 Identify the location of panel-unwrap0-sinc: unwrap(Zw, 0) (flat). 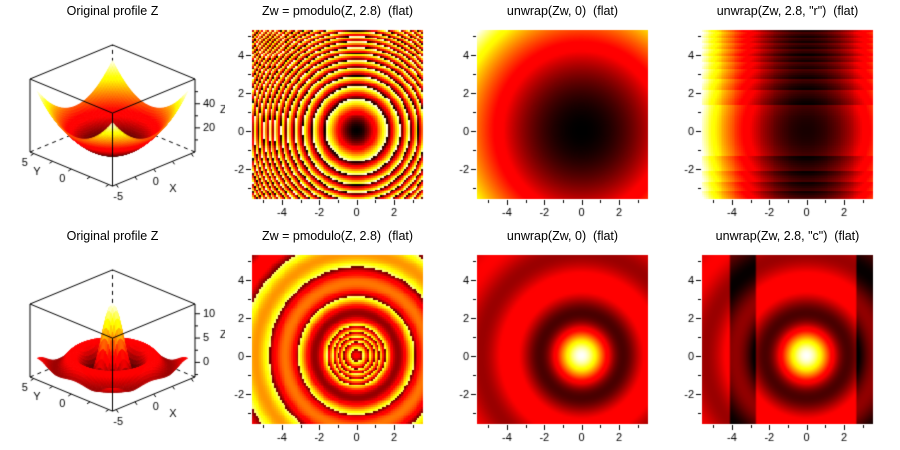
(562, 337).